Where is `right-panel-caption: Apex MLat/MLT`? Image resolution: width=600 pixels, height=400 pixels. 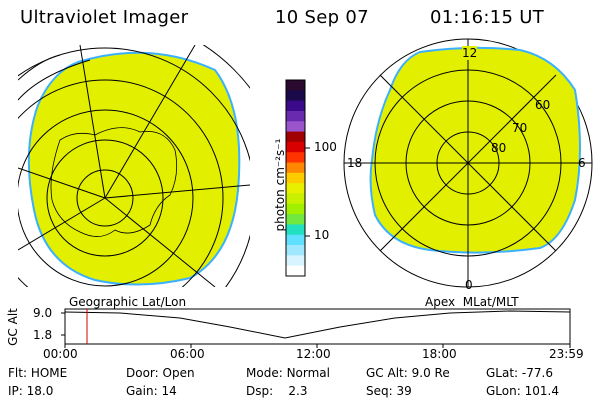 right-panel-caption: Apex MLat/MLT is located at coordinates (472, 302).